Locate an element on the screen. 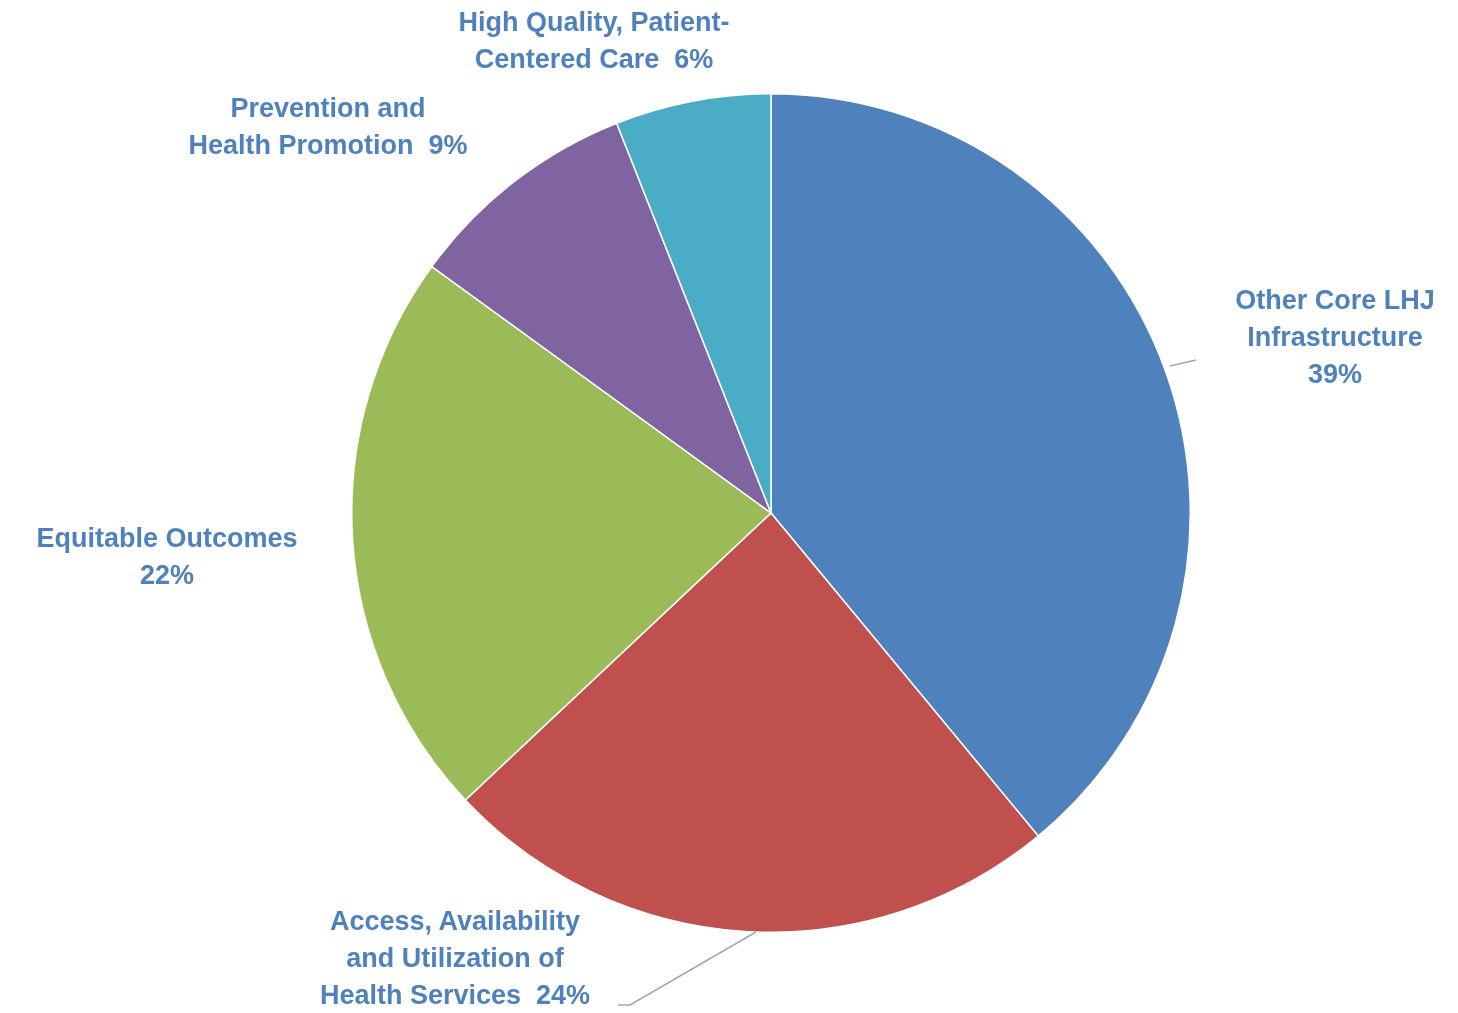  data-label: 39% is located at coordinates (1335, 374).